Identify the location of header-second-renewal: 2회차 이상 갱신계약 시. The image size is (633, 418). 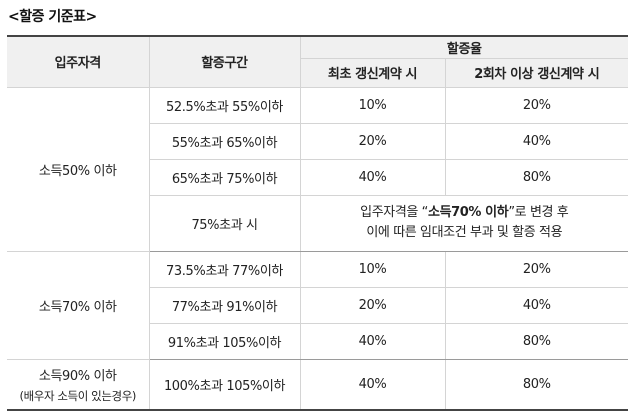
(536, 72).